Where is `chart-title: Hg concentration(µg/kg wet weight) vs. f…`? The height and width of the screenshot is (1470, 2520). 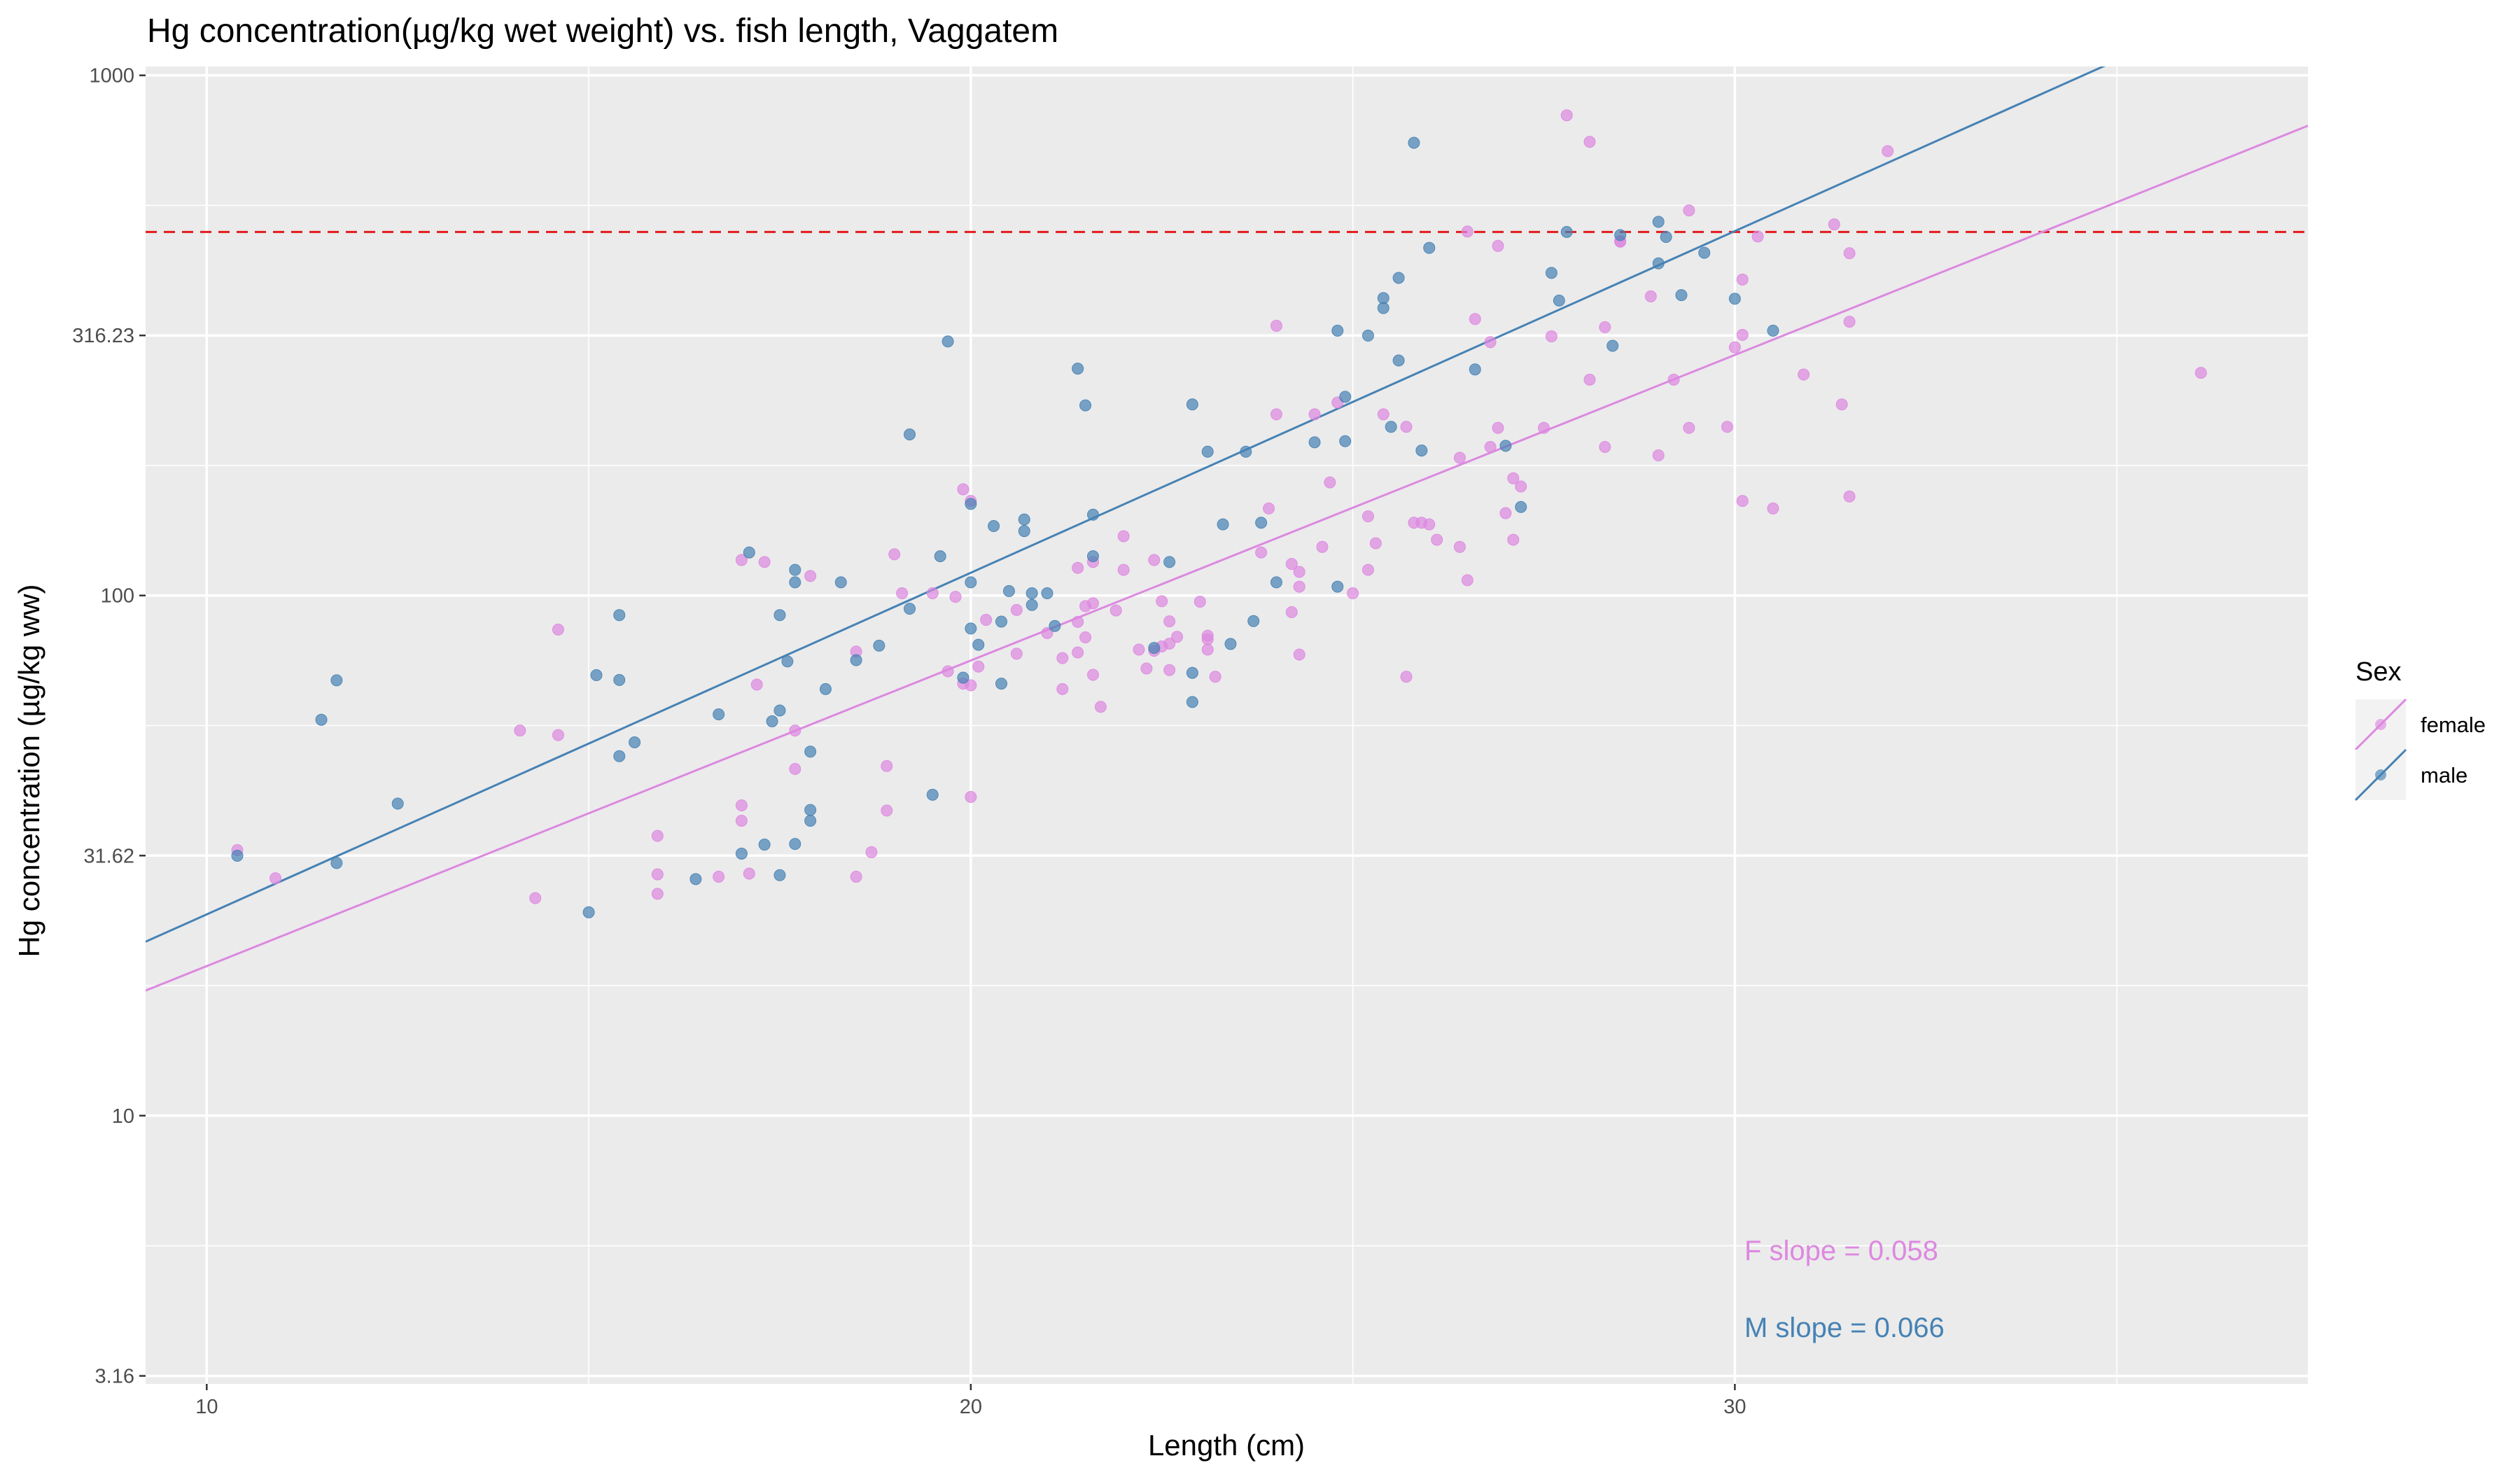 chart-title: Hg concentration(µg/kg wet weight) vs. f… is located at coordinates (602, 31).